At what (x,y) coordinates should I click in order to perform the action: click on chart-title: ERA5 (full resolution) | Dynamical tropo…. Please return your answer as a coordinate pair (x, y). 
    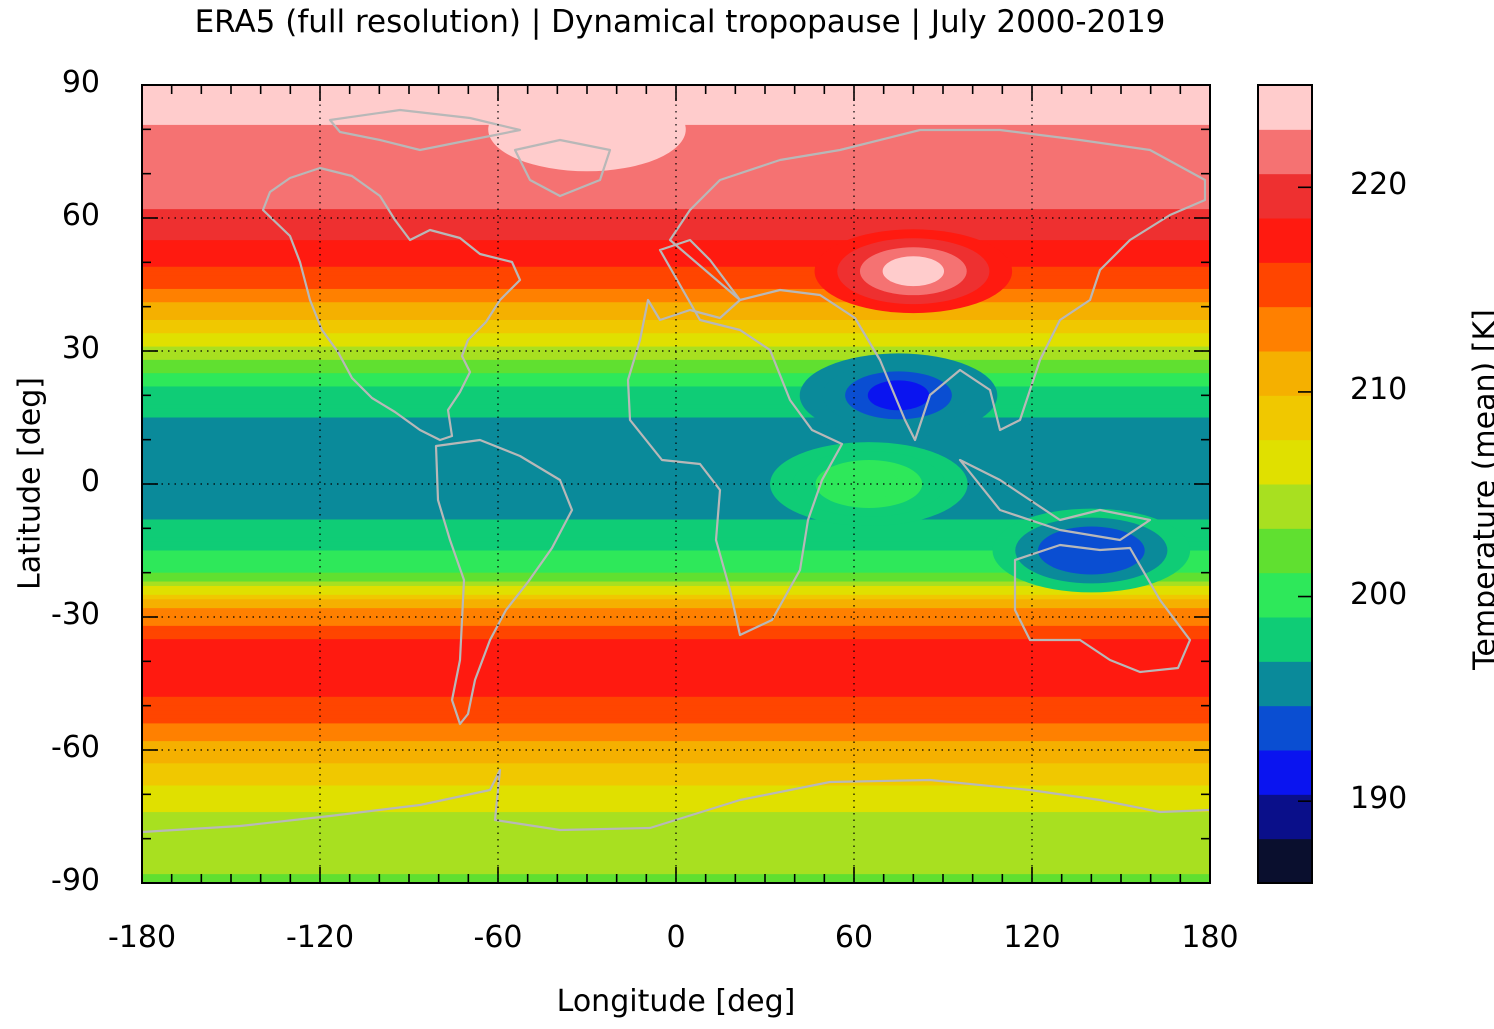
    Looking at the image, I should click on (680, 22).